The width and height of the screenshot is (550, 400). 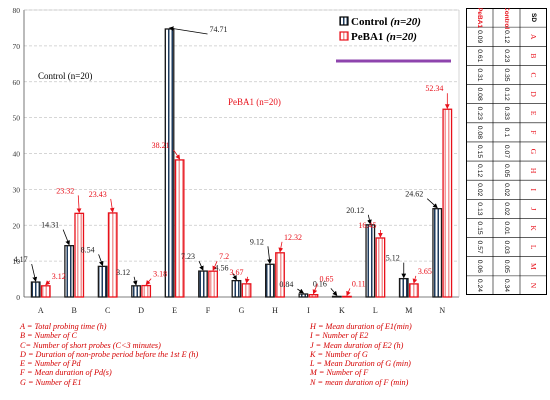 I want to click on x-tick-label: N, so click(x=442, y=310).